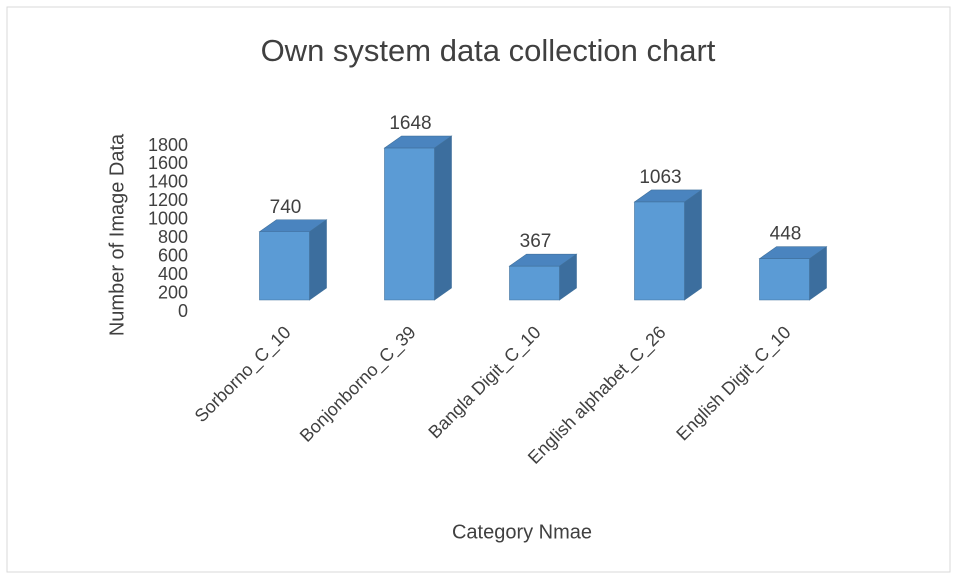 The width and height of the screenshot is (957, 584). I want to click on y-tick-label: 600, so click(173, 255).